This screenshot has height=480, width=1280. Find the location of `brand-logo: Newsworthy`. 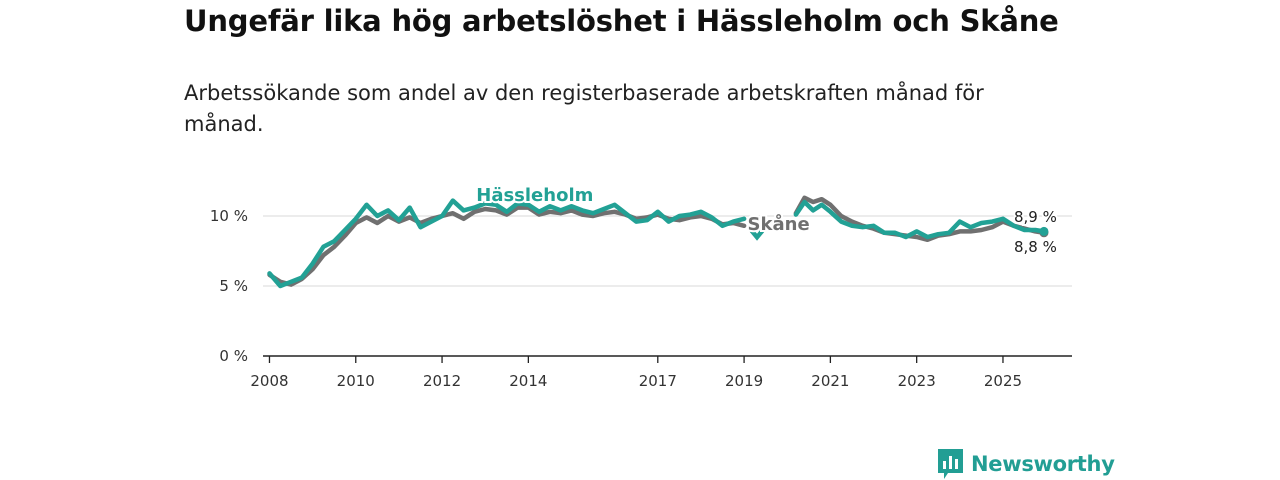

brand-logo: Newsworthy is located at coordinates (1026, 464).